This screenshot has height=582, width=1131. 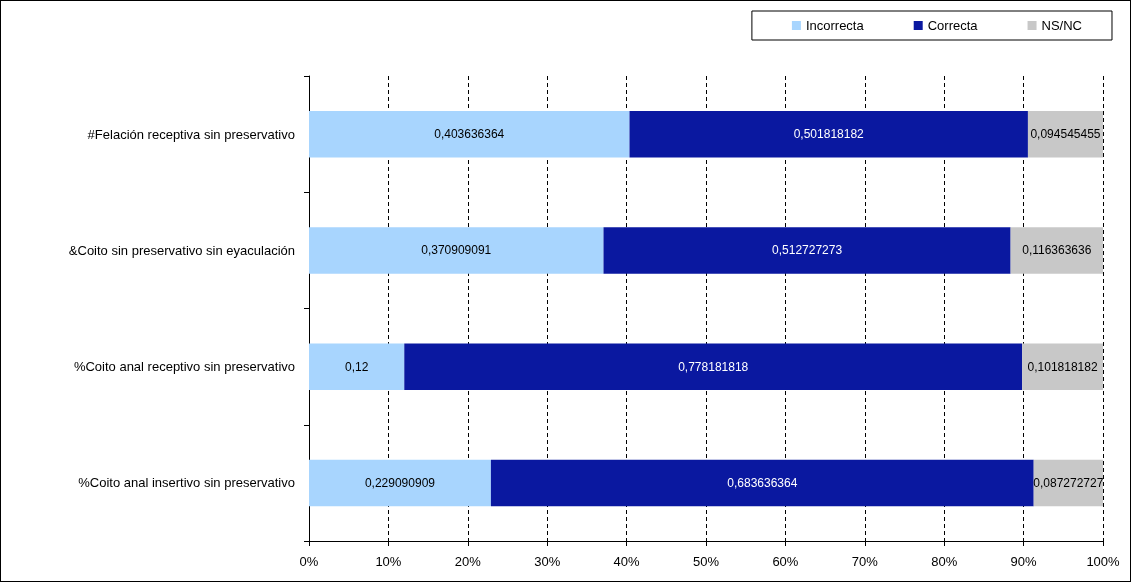 I want to click on data-label: 0,229090909, so click(x=400, y=482).